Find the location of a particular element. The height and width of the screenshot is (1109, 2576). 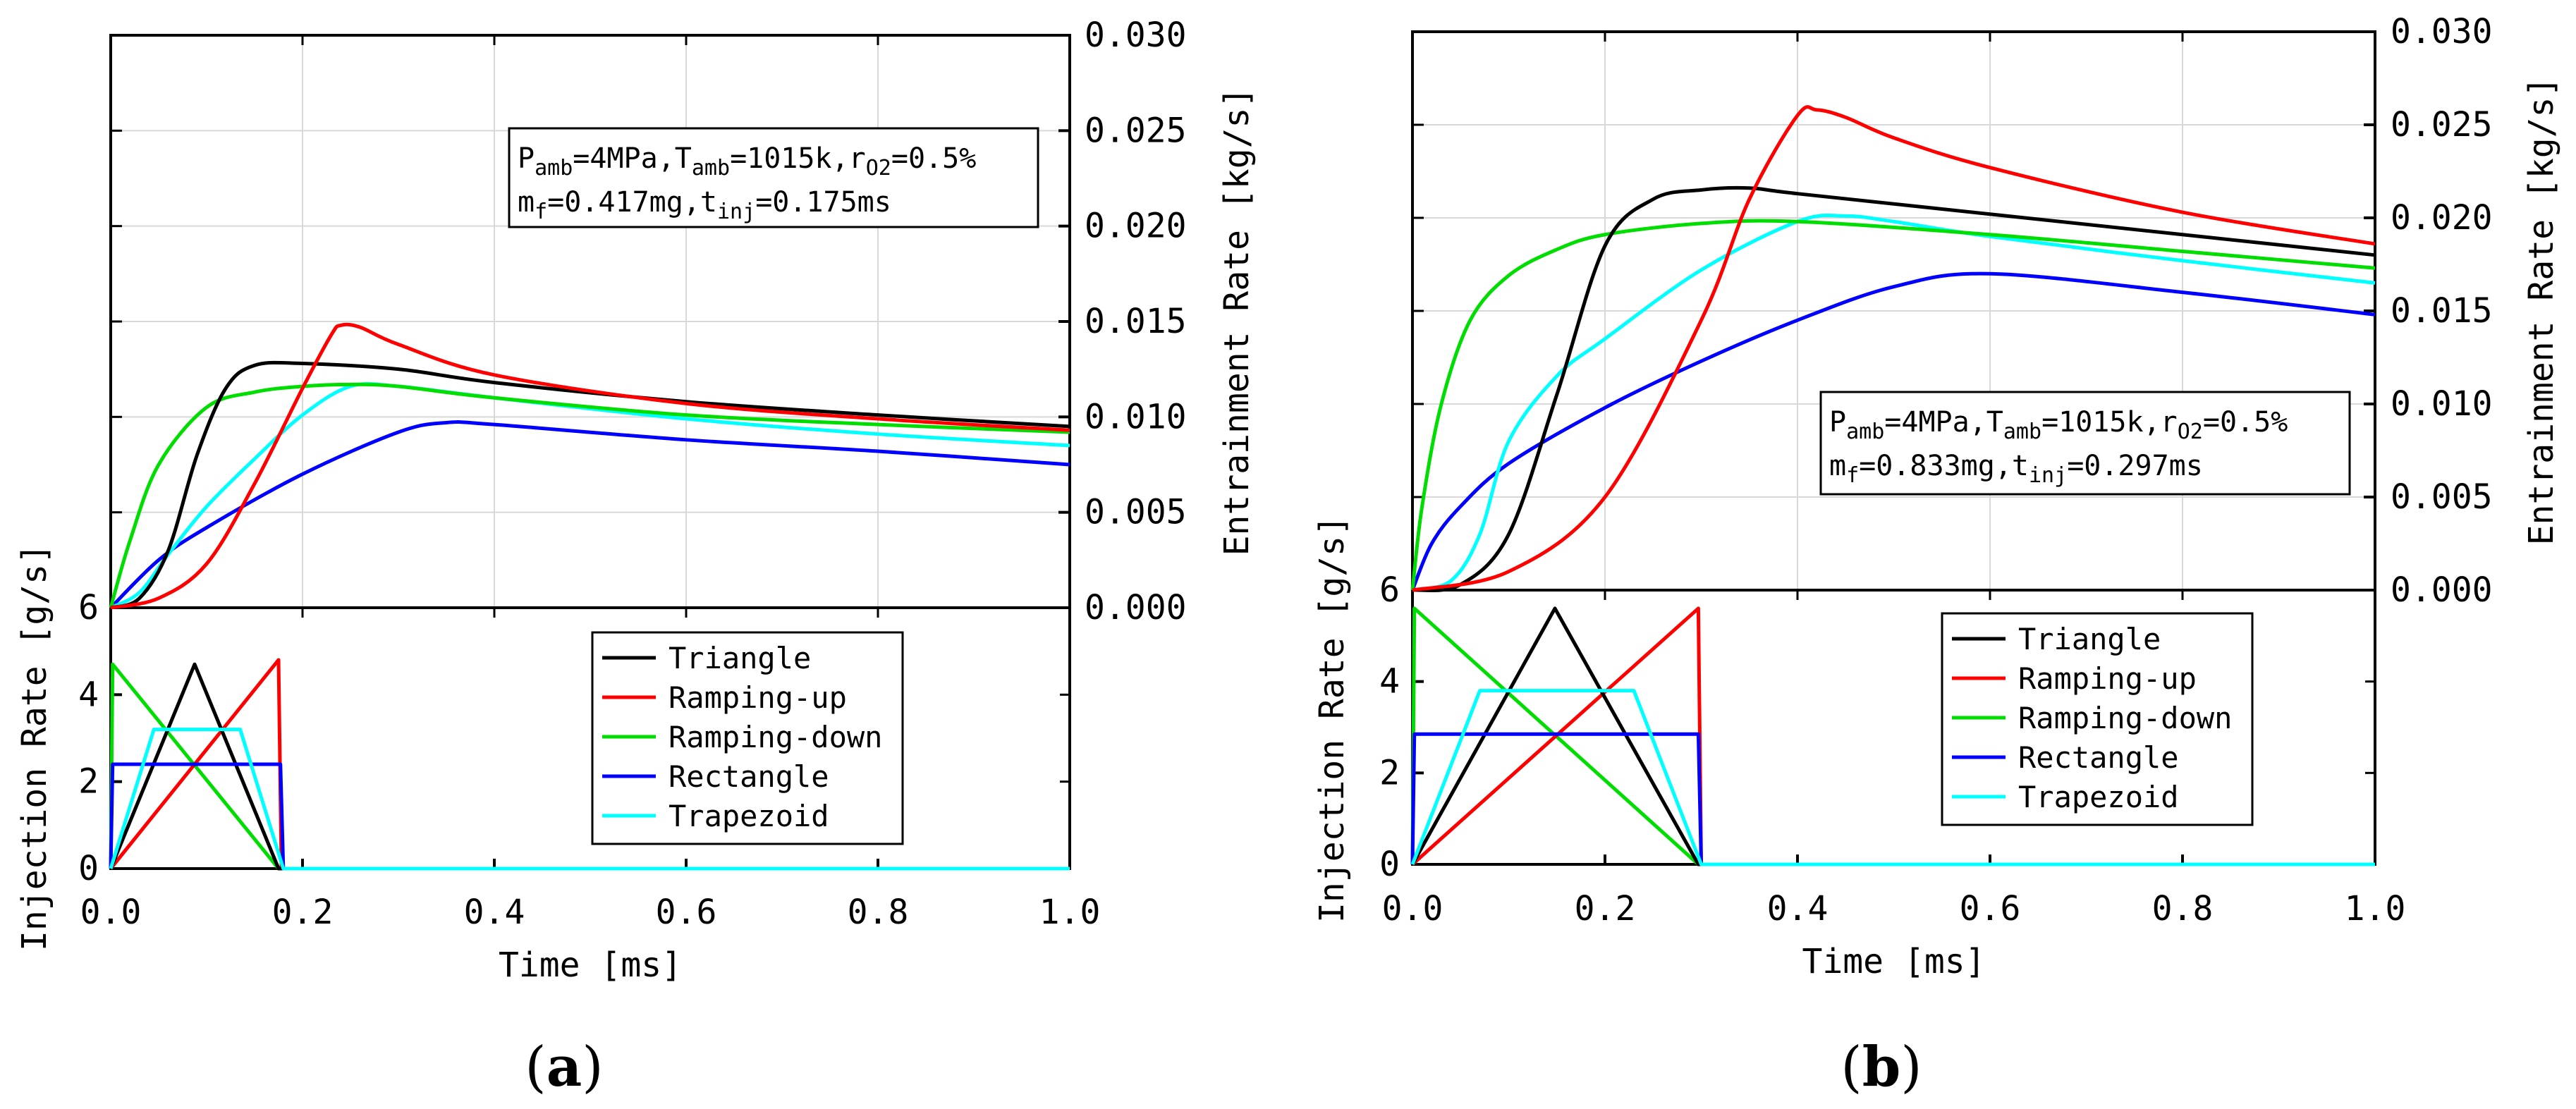

entrainment-line-ramping-up is located at coordinates (590, 466).